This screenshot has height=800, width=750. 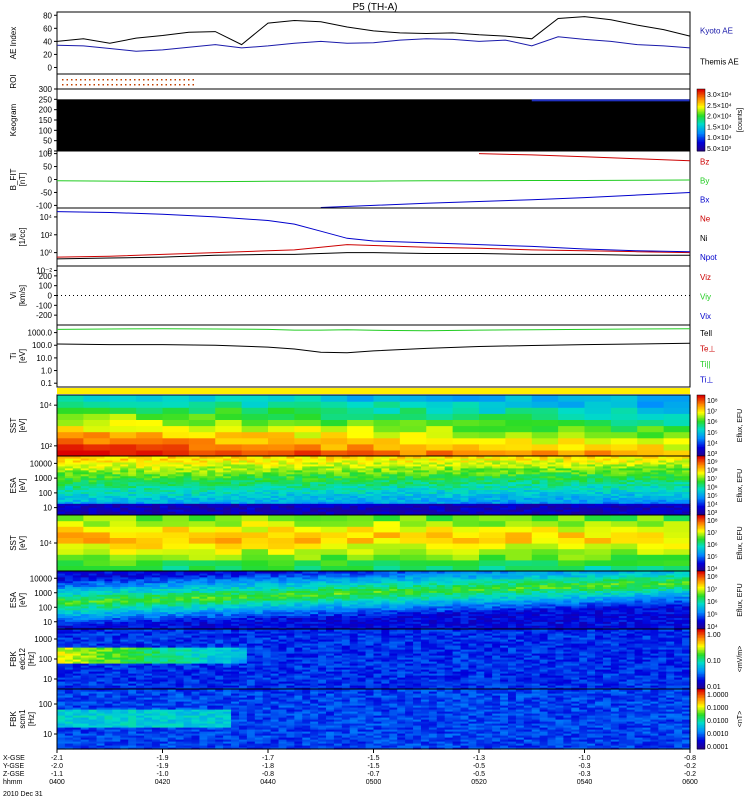 I want to click on y-tick-label: 100, so click(x=46, y=286).